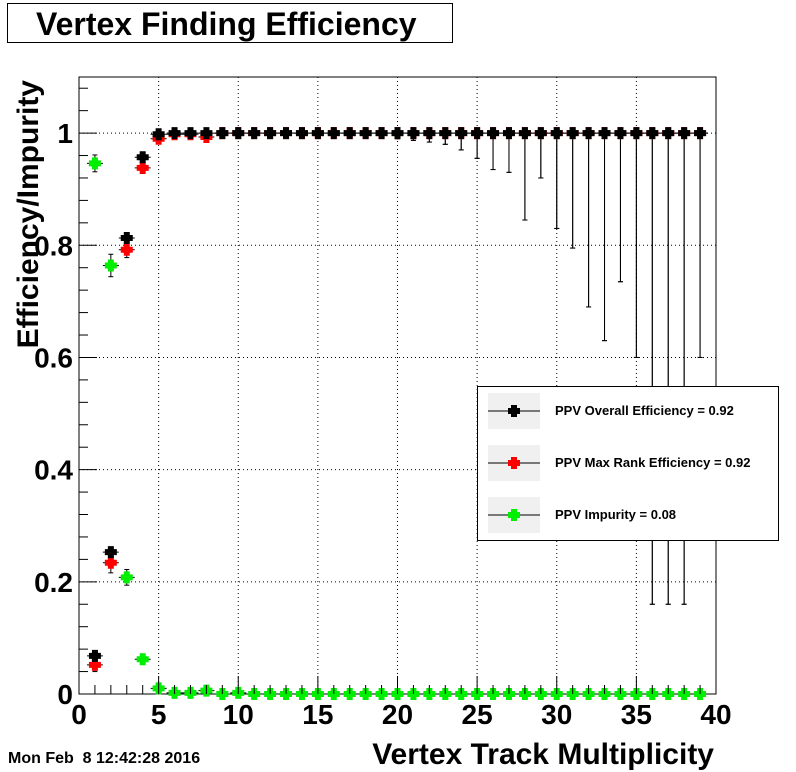 Image resolution: width=796 pixels, height=772 pixels. Describe the element at coordinates (65, 133) in the screenshot. I see `y-tick-label: 1` at that location.